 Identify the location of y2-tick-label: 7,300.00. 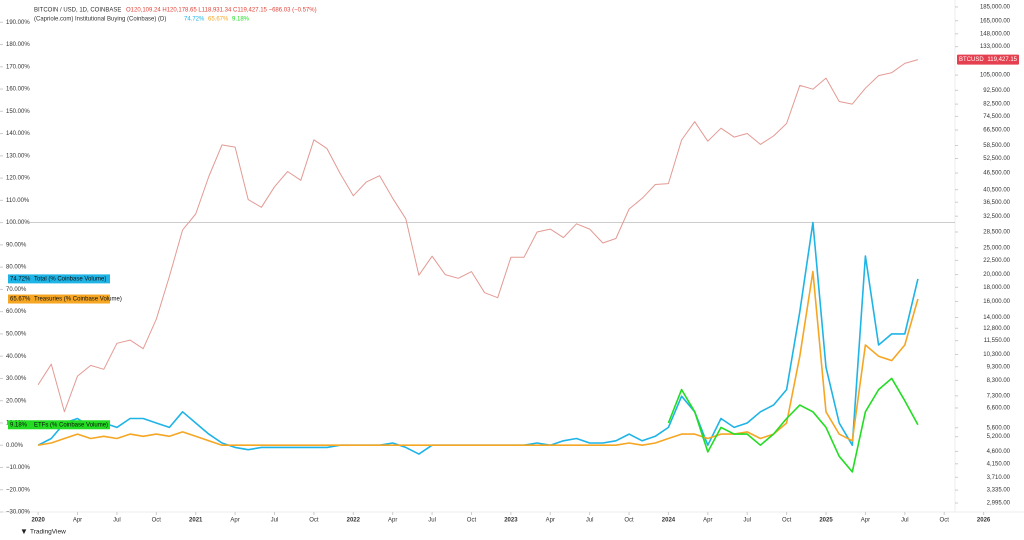
(999, 396).